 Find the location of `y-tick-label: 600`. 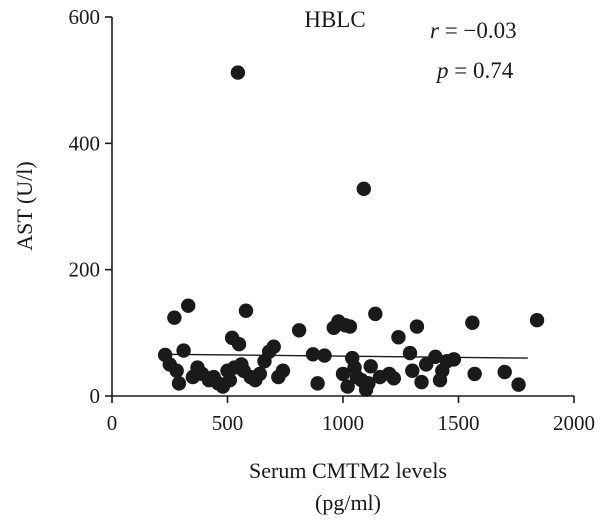

y-tick-label: 600 is located at coordinates (85, 17).